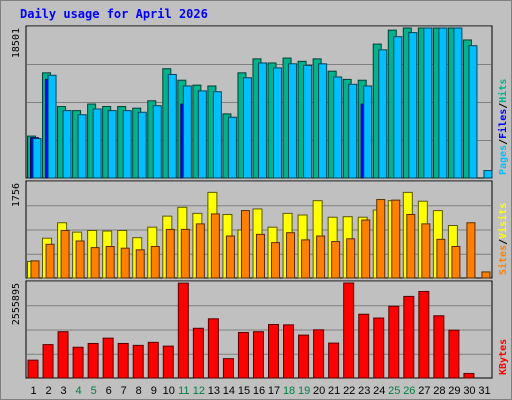 This screenshot has width=512, height=400. Describe the element at coordinates (16, 43) in the screenshot. I see `ytick-label-top: 18501` at that location.